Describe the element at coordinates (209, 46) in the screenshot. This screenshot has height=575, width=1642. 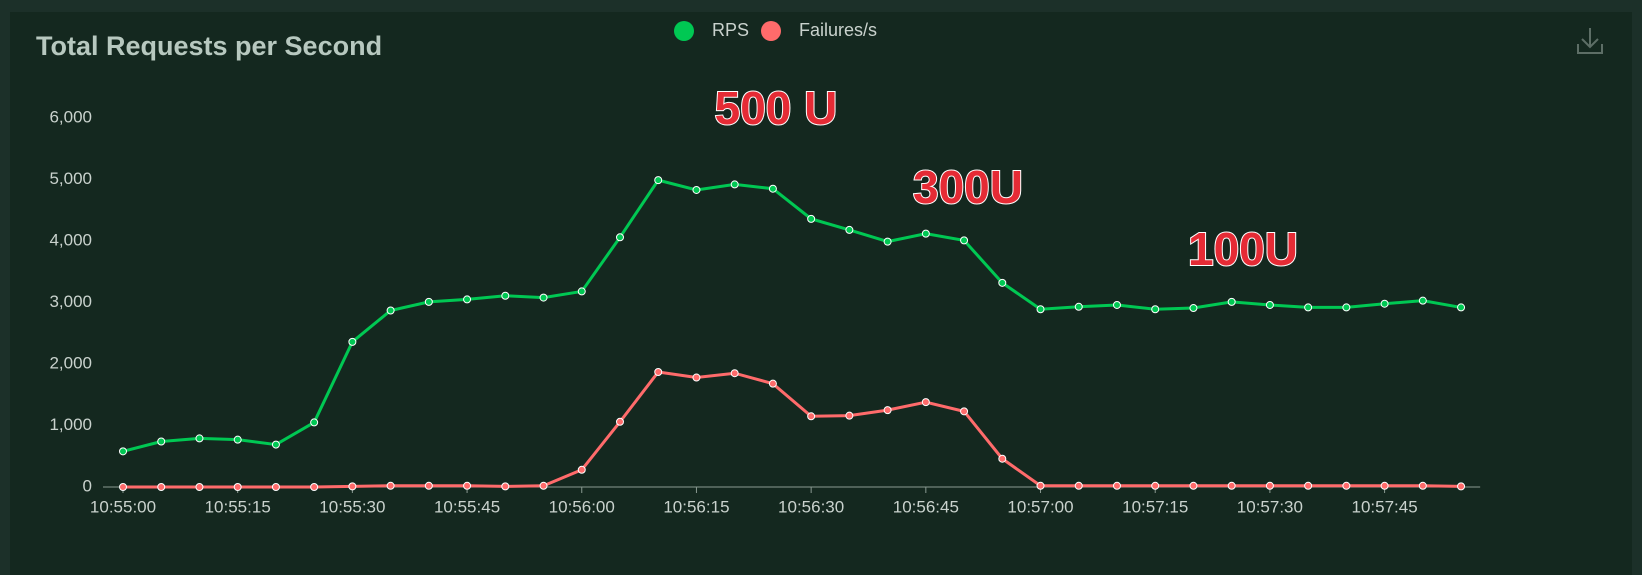
I see `chart-title: Total Requests per Second` at that location.